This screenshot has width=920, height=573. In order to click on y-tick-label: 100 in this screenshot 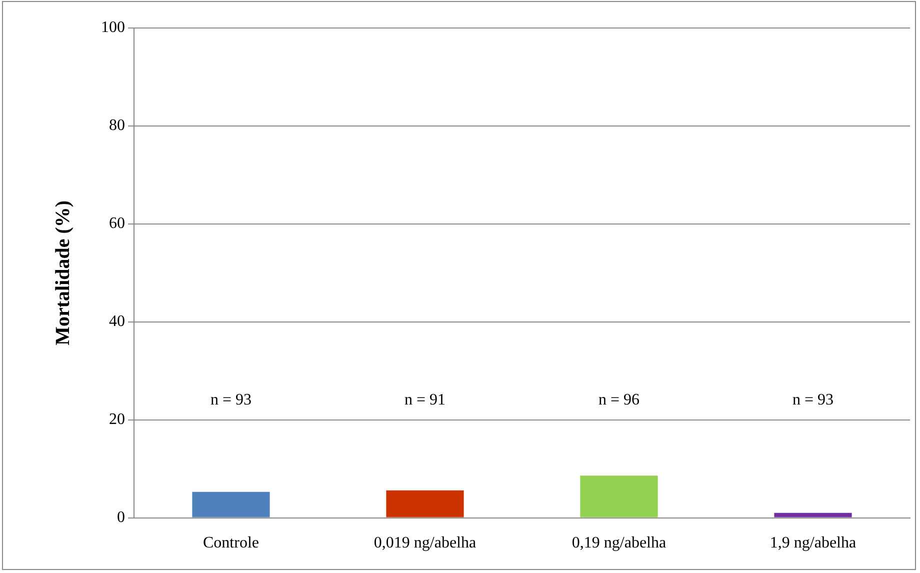, I will do `click(113, 27)`.